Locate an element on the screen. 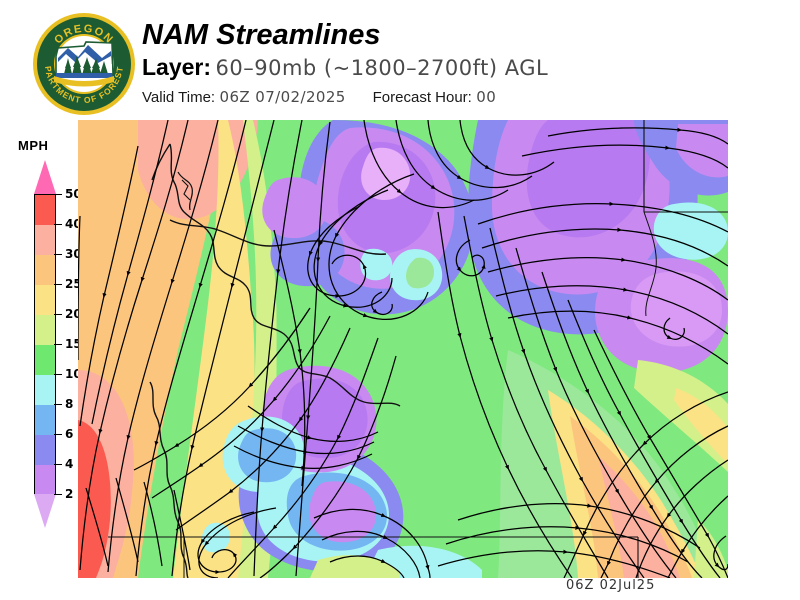 The image size is (800, 600). seal-icon: OREGON DEPARTMENT OF FORESTRY is located at coordinates (81, 59).